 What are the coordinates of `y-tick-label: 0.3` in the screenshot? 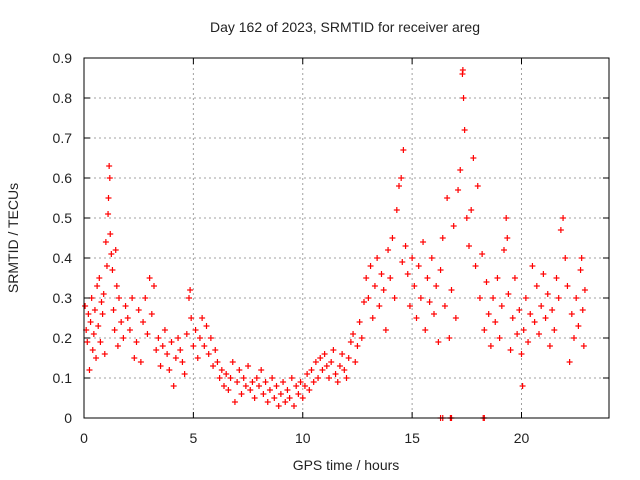 It's located at (63, 298).